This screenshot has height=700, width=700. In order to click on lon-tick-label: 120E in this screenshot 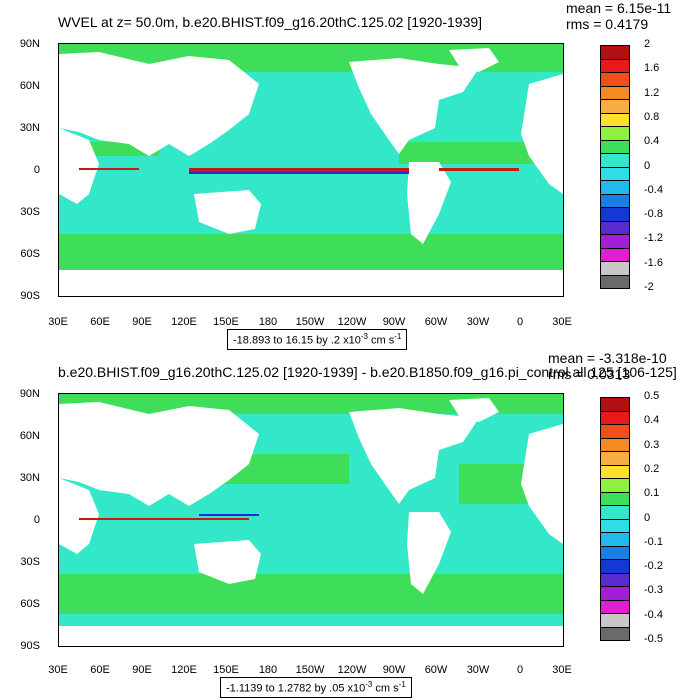, I will do `click(184, 322)`.